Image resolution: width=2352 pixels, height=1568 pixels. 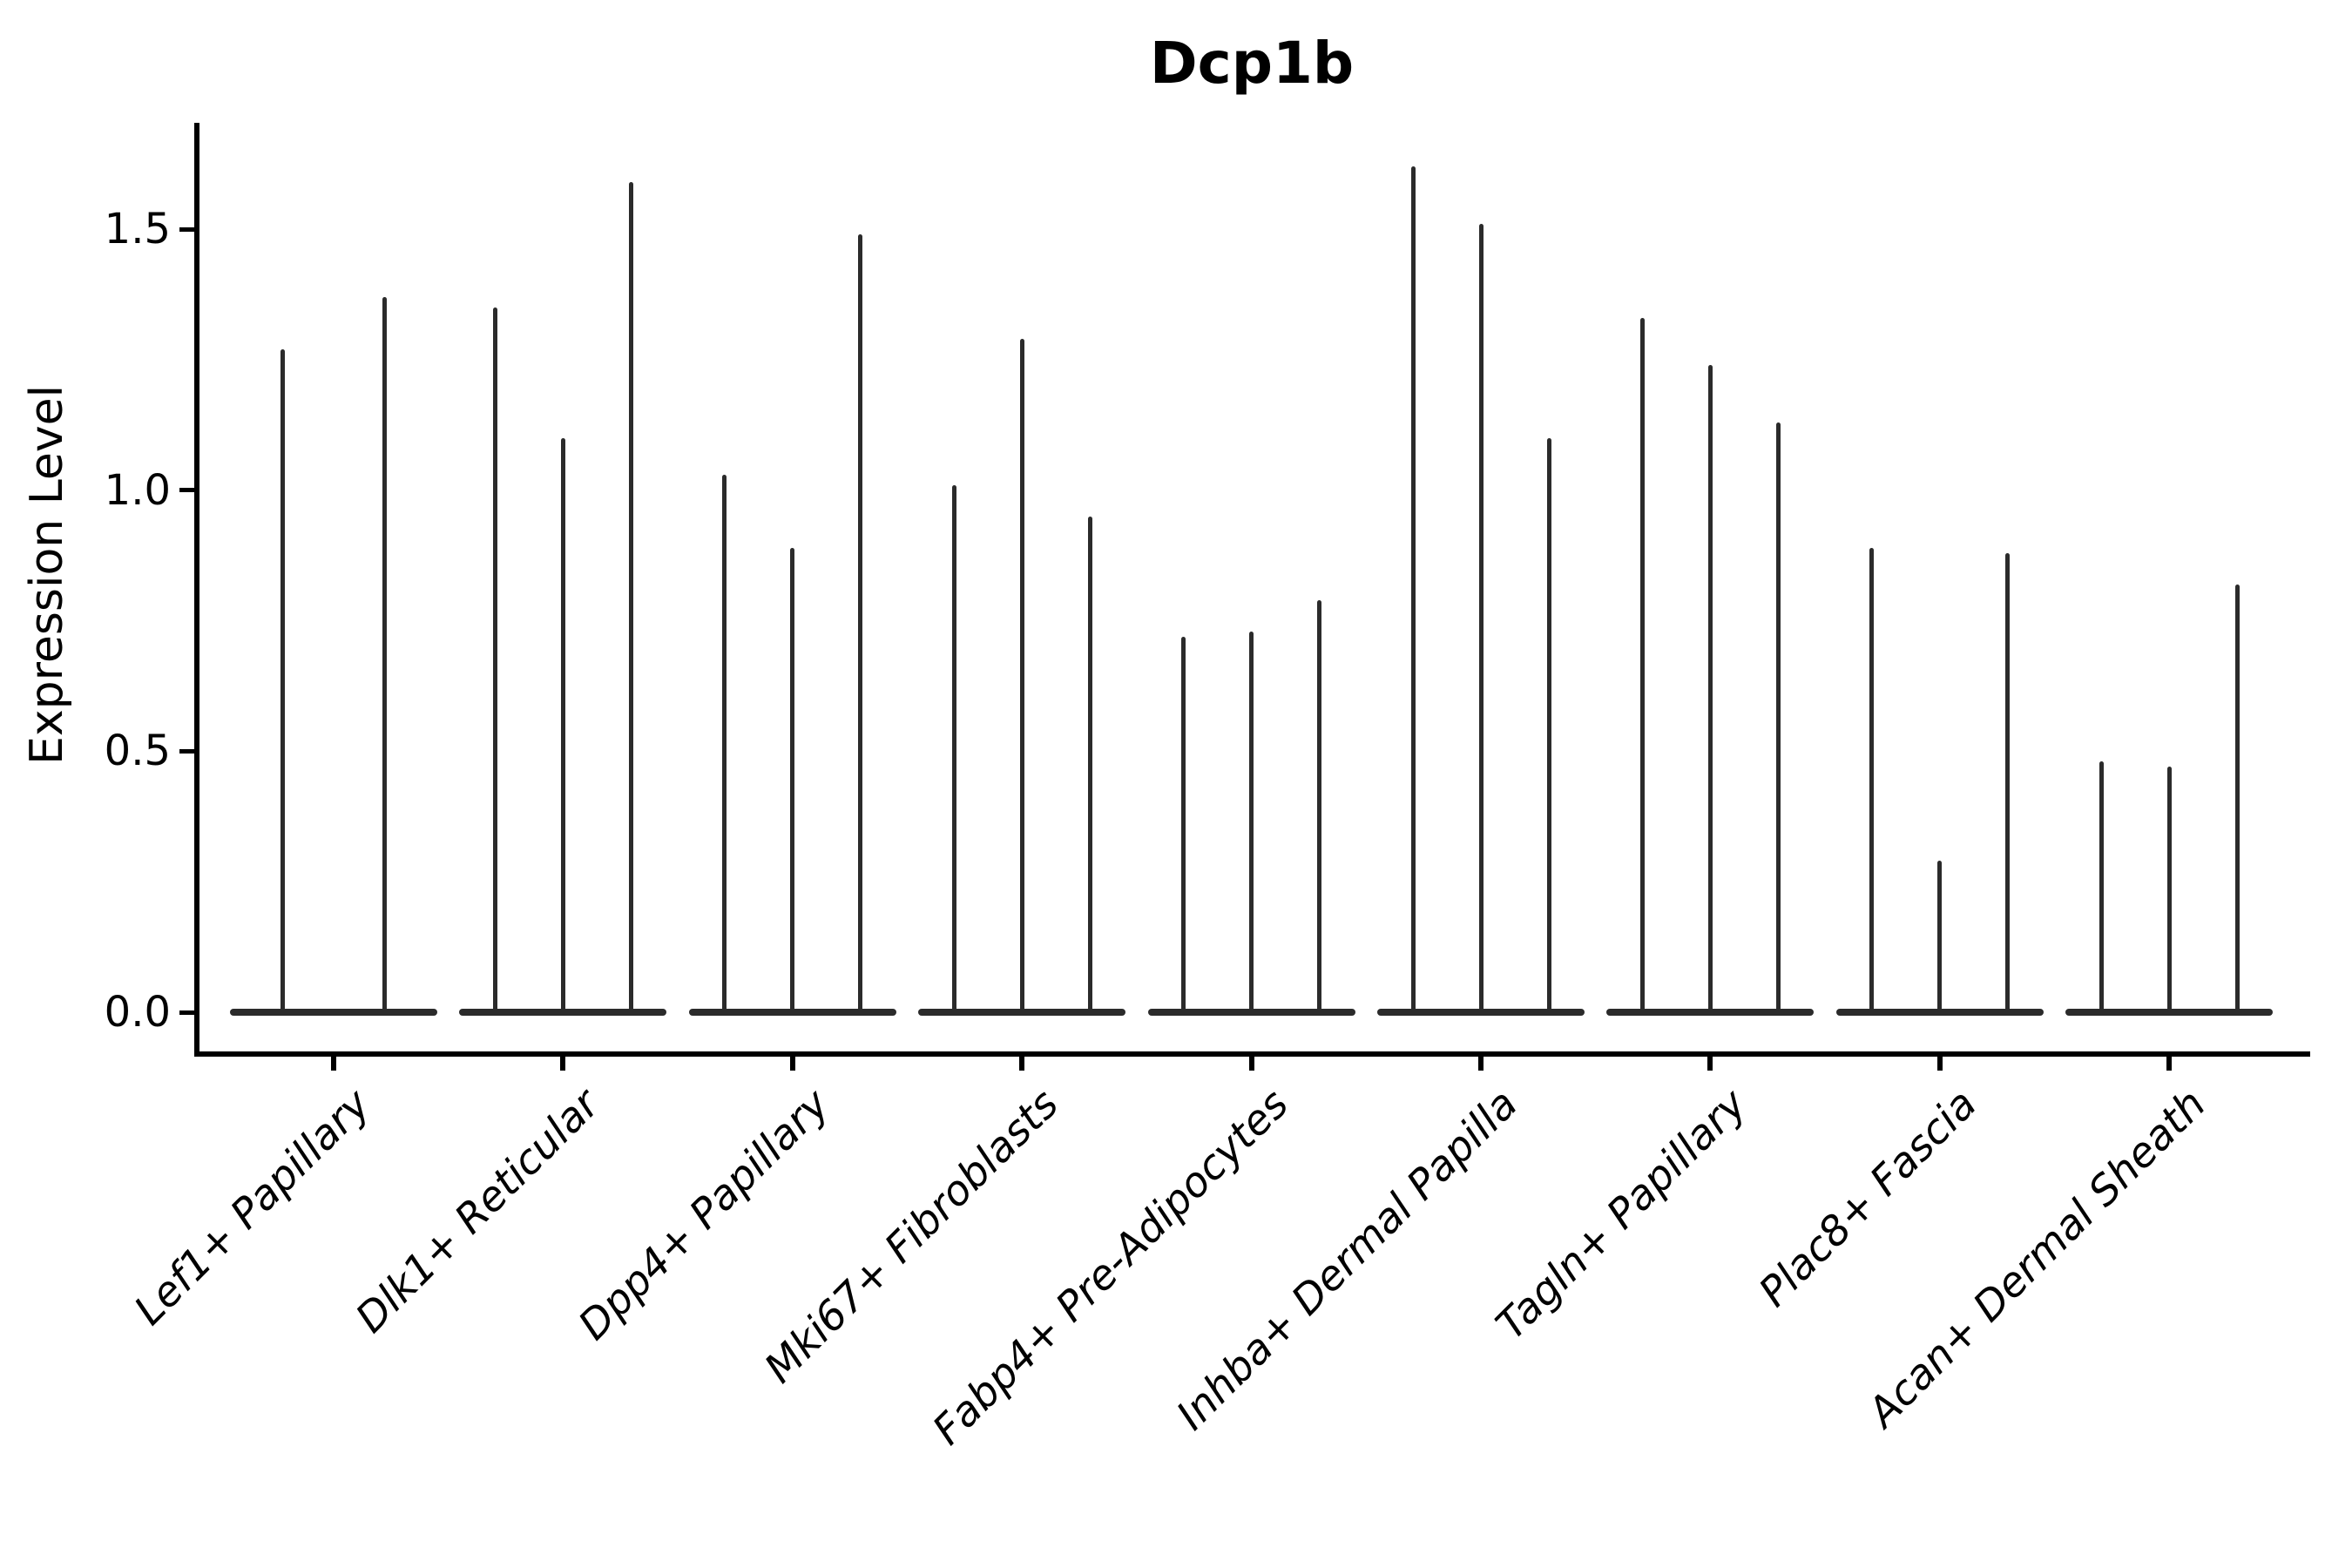 I want to click on x-tick-label: Acan+ Dermal Sheath, so click(x=2037, y=1258).